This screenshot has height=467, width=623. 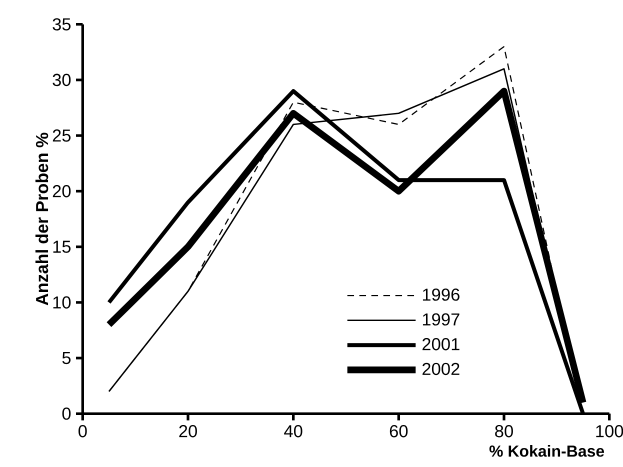 What do you see at coordinates (546, 451) in the screenshot?
I see `x-axis-title: % Kokain-Base` at bounding box center [546, 451].